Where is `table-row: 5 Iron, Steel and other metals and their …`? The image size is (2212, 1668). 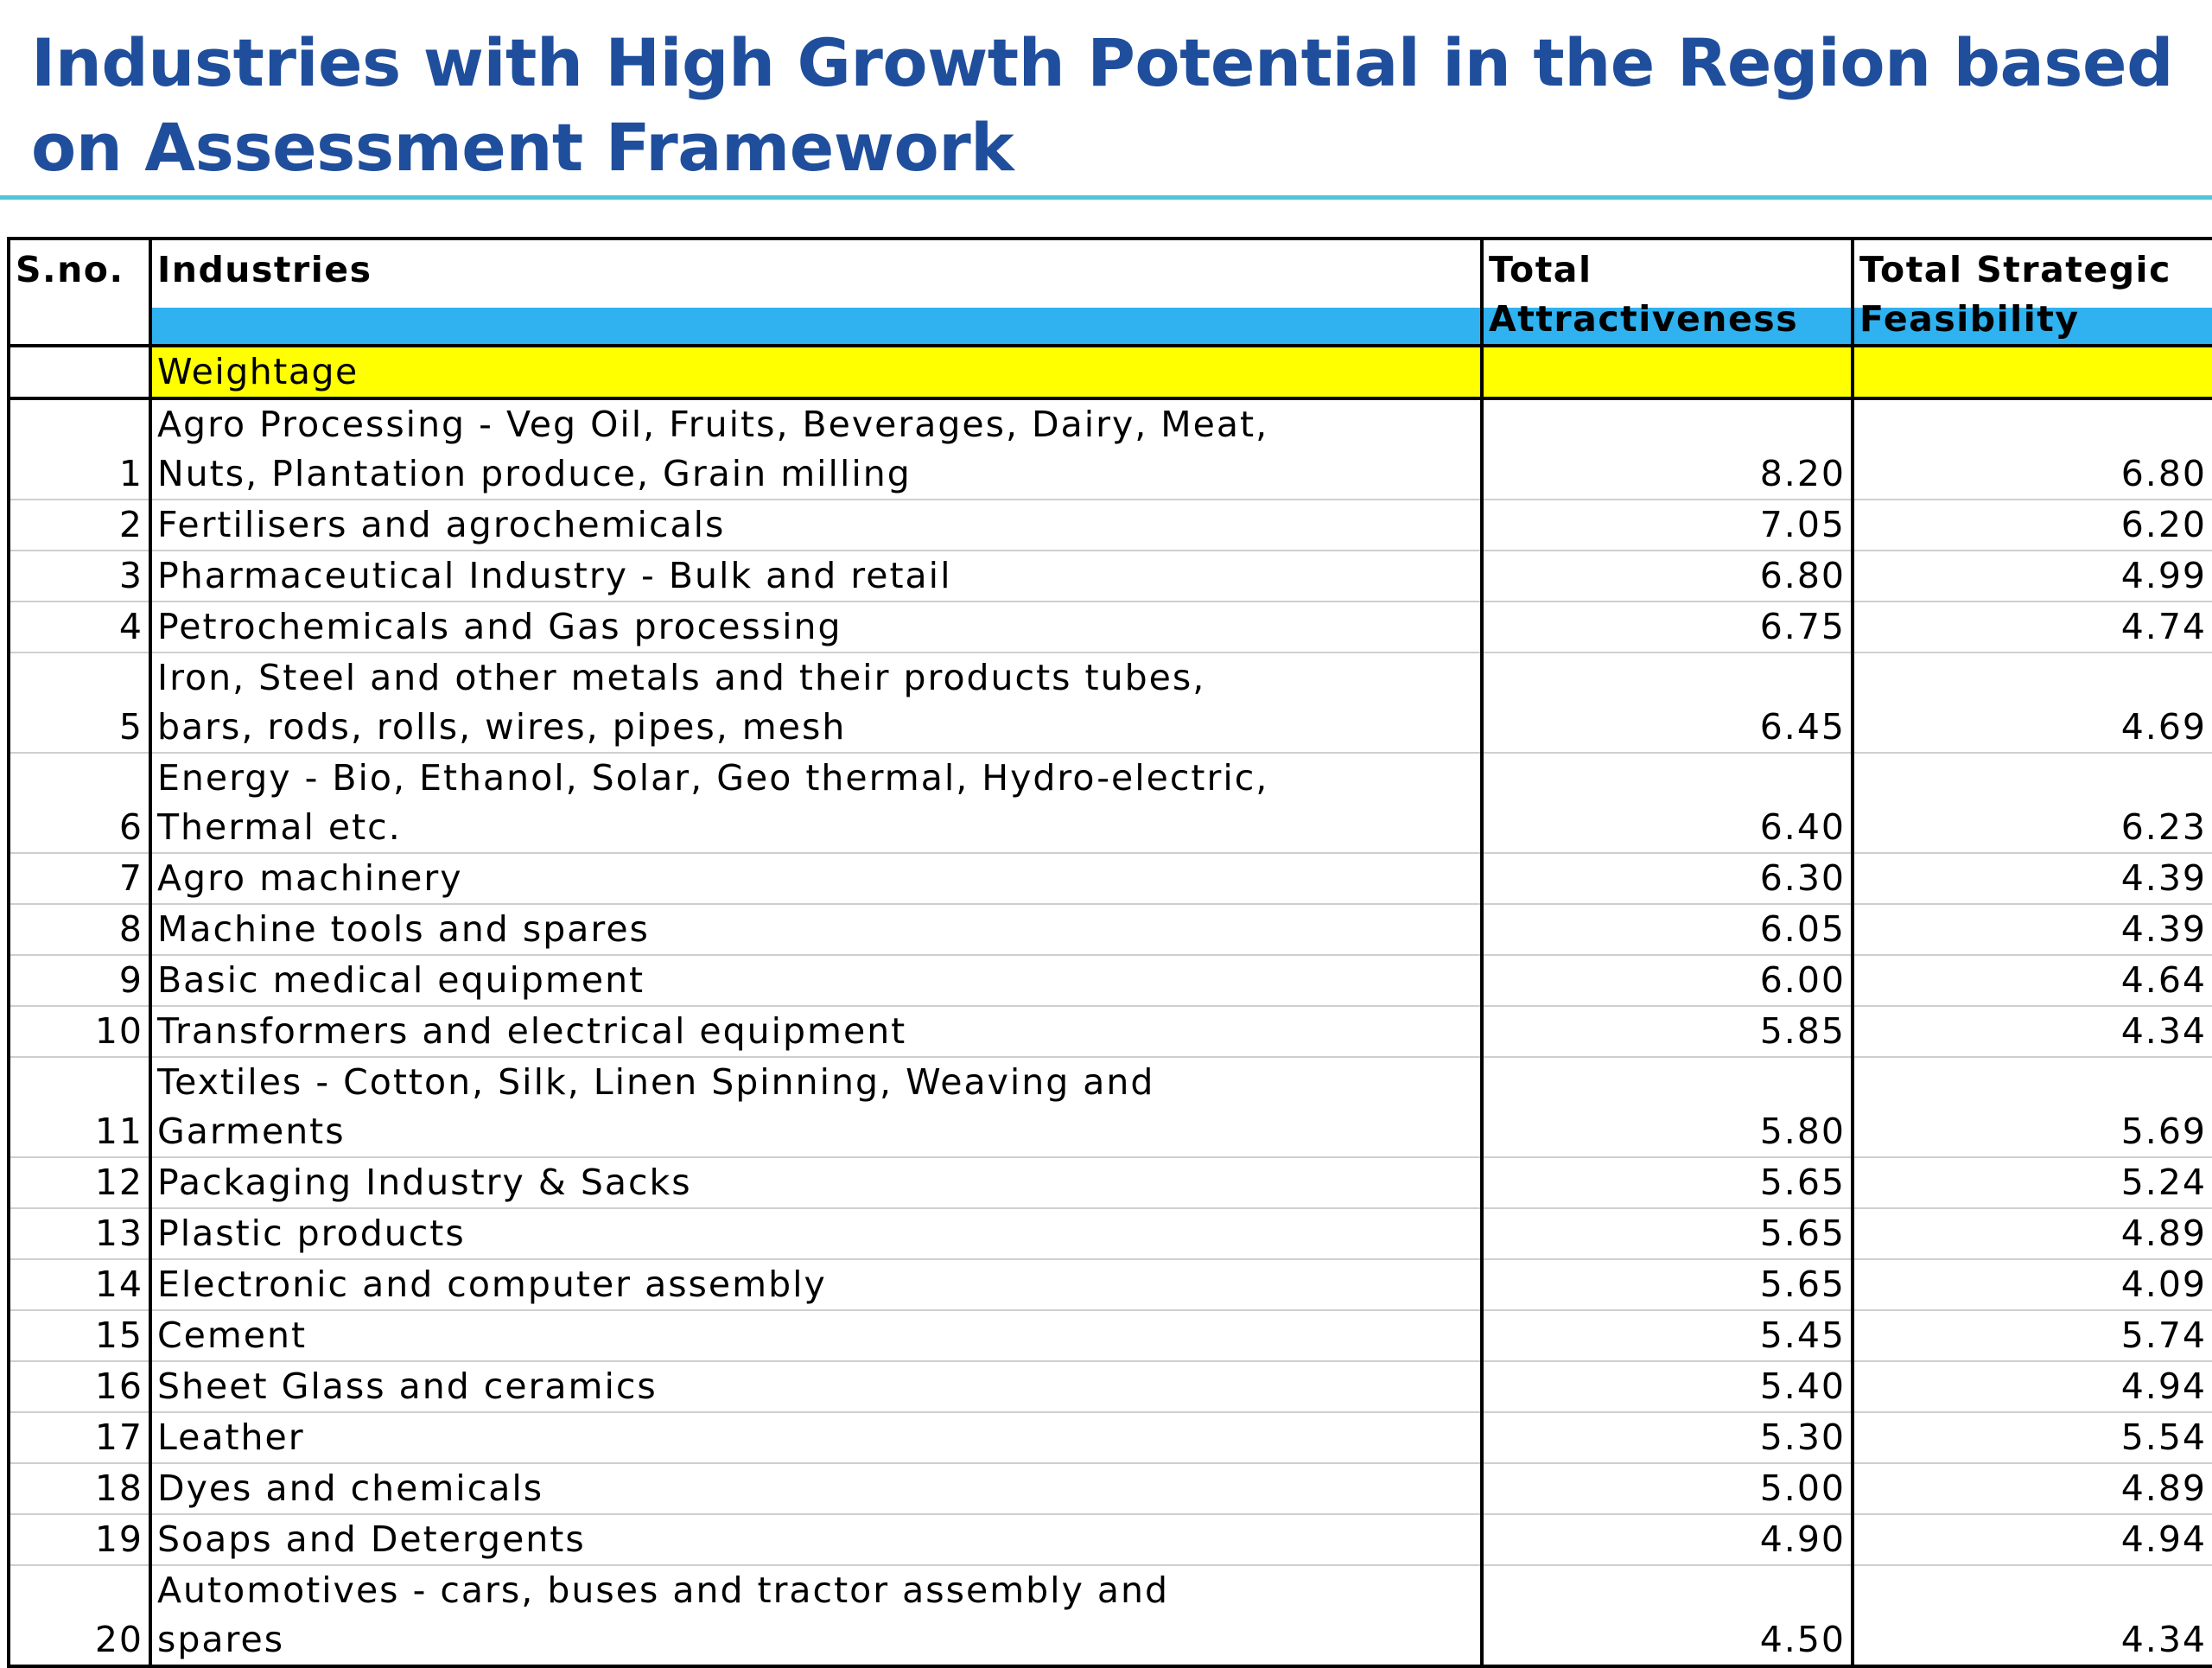
table-row: 5 Iron, Steel and other metals and their … is located at coordinates (1109, 703).